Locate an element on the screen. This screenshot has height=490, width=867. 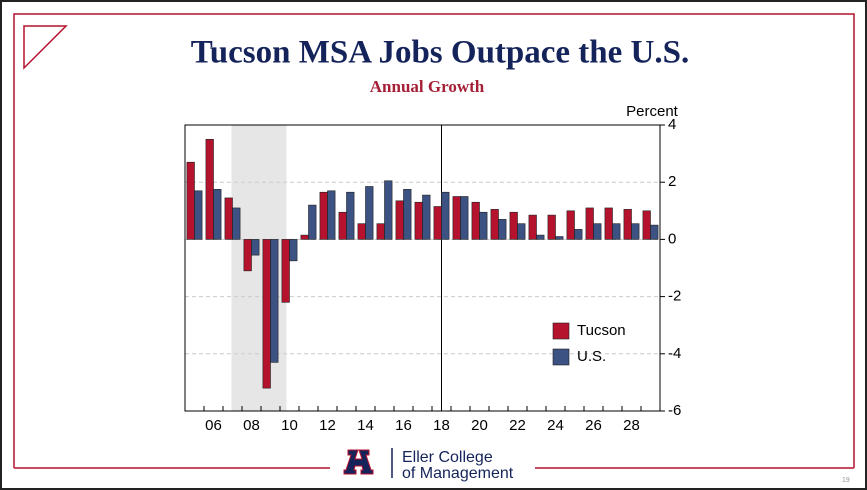
logo-a is located at coordinates (358, 462).